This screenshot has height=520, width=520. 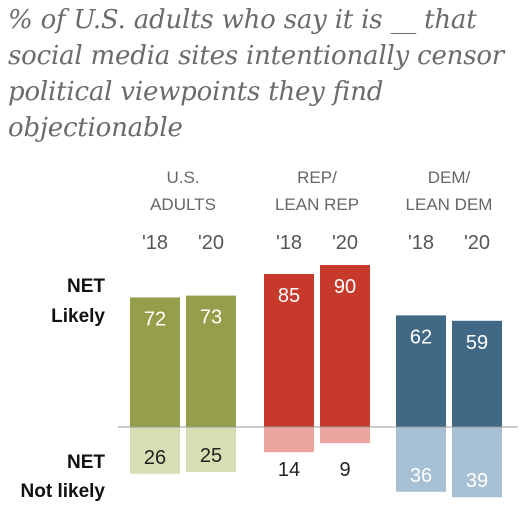 I want to click on value-label-not-likely-1-0: 14, so click(x=289, y=470).